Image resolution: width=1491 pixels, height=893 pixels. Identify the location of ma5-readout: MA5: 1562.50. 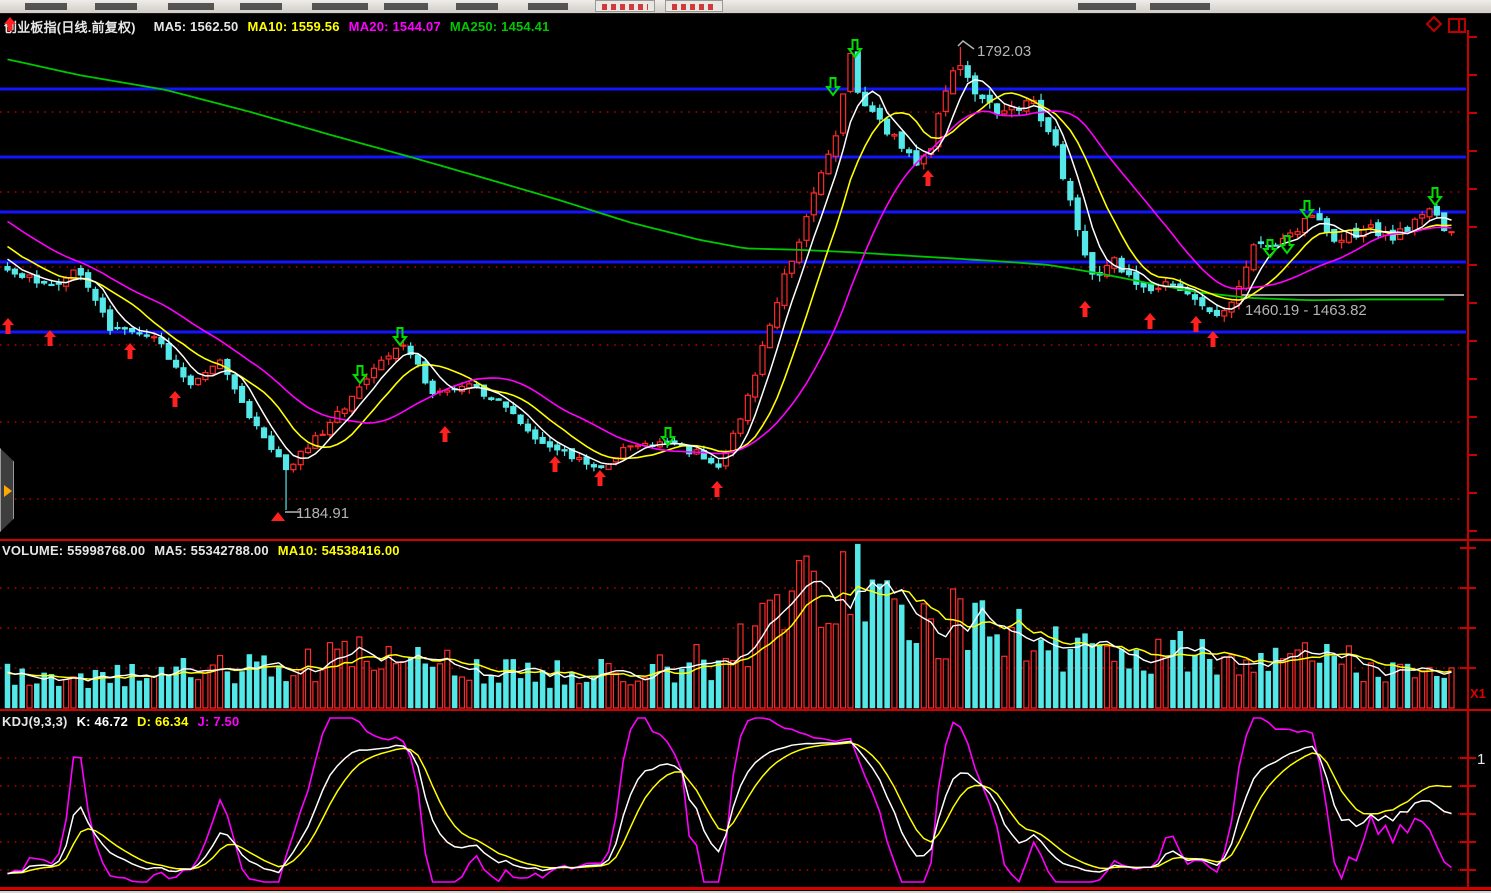
(196, 26).